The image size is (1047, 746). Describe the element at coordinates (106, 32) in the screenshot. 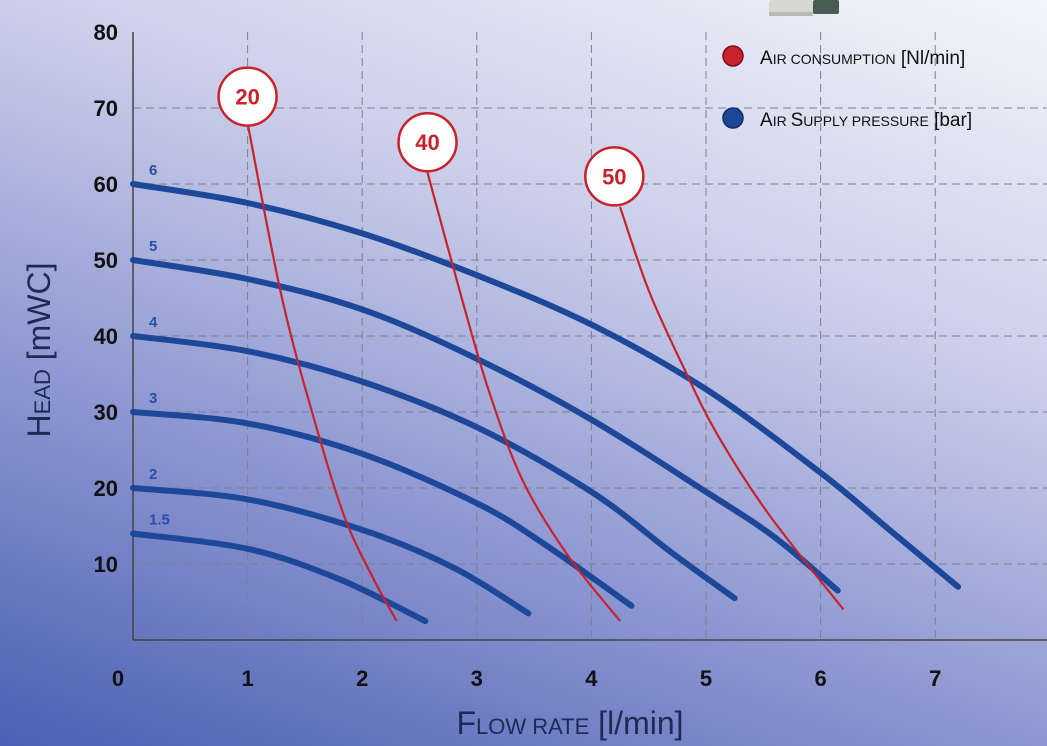

I see `y-tick-label: 80` at that location.